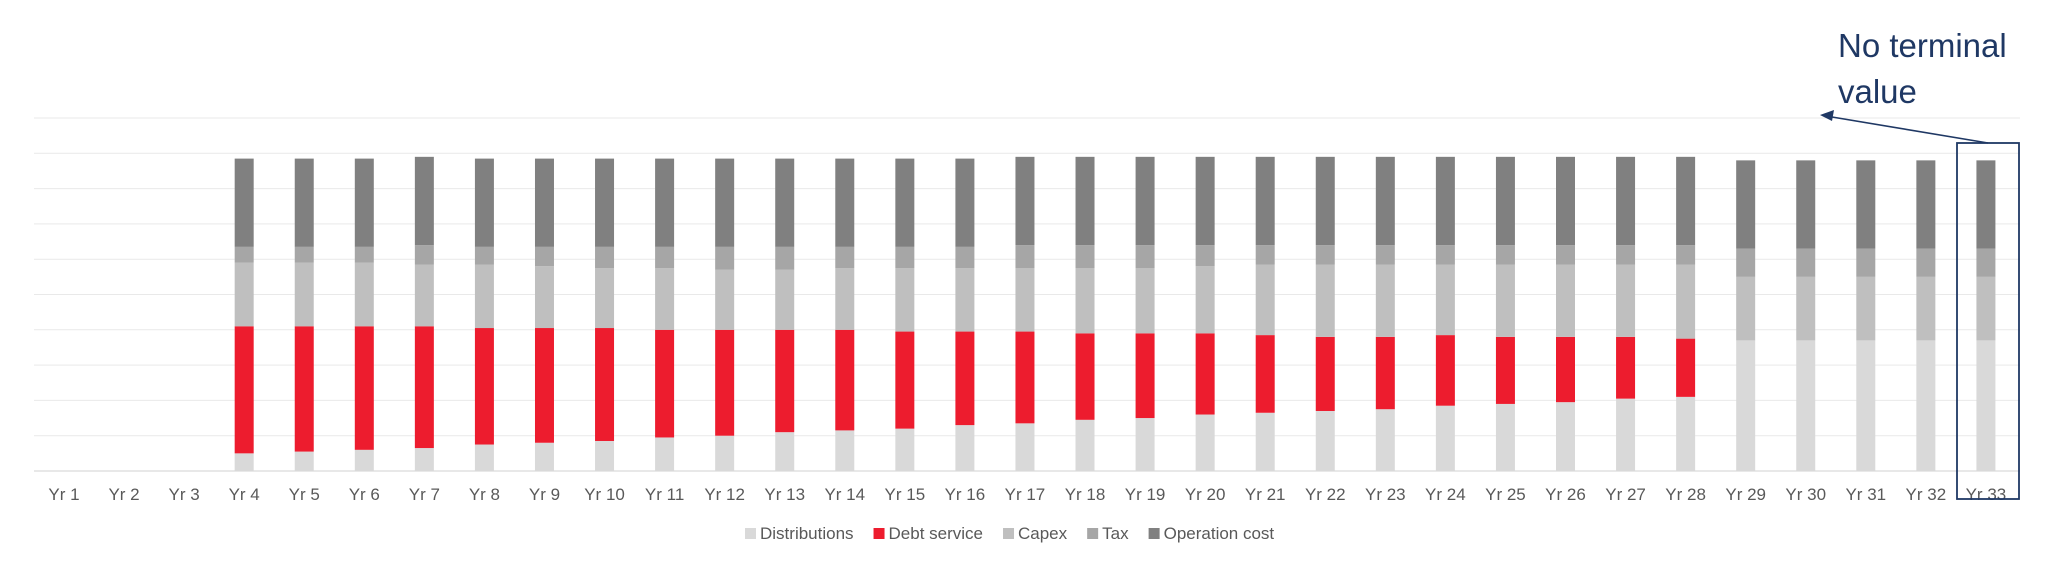 Image resolution: width=2048 pixels, height=571 pixels. Describe the element at coordinates (1385, 494) in the screenshot. I see `x-tick-label: Yr 23` at that location.